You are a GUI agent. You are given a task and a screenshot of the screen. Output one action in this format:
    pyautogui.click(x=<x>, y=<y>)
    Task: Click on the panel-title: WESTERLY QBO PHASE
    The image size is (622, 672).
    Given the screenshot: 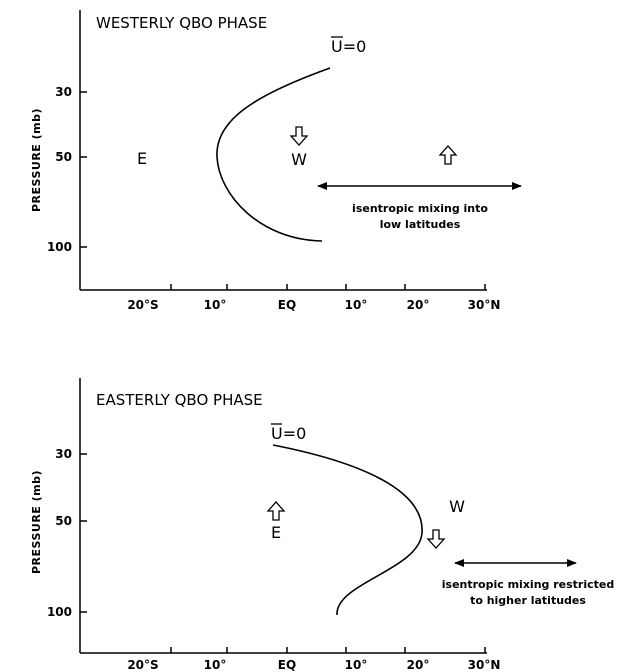 What is the action you would take?
    pyautogui.click(x=181, y=23)
    